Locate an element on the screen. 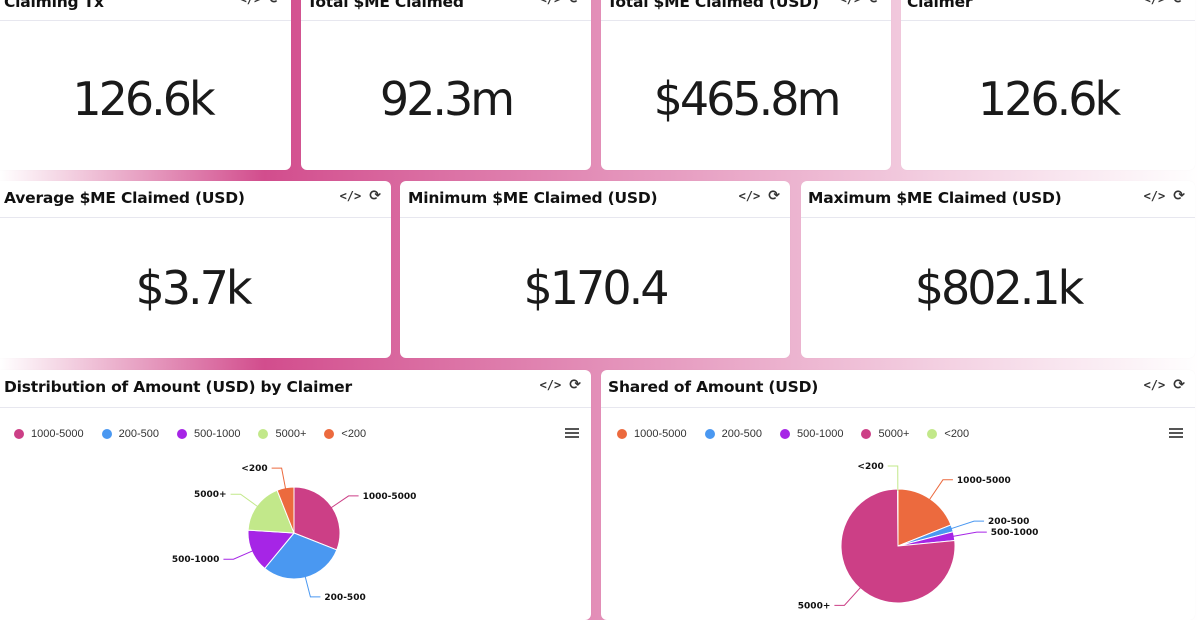  card-title: Average $ME Claimed (USD) is located at coordinates (124, 198).